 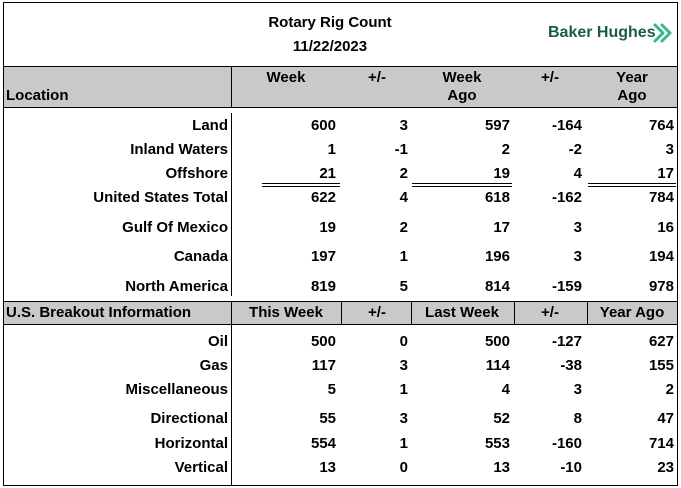 I want to click on cell-year-ago: 194, so click(x=661, y=256).